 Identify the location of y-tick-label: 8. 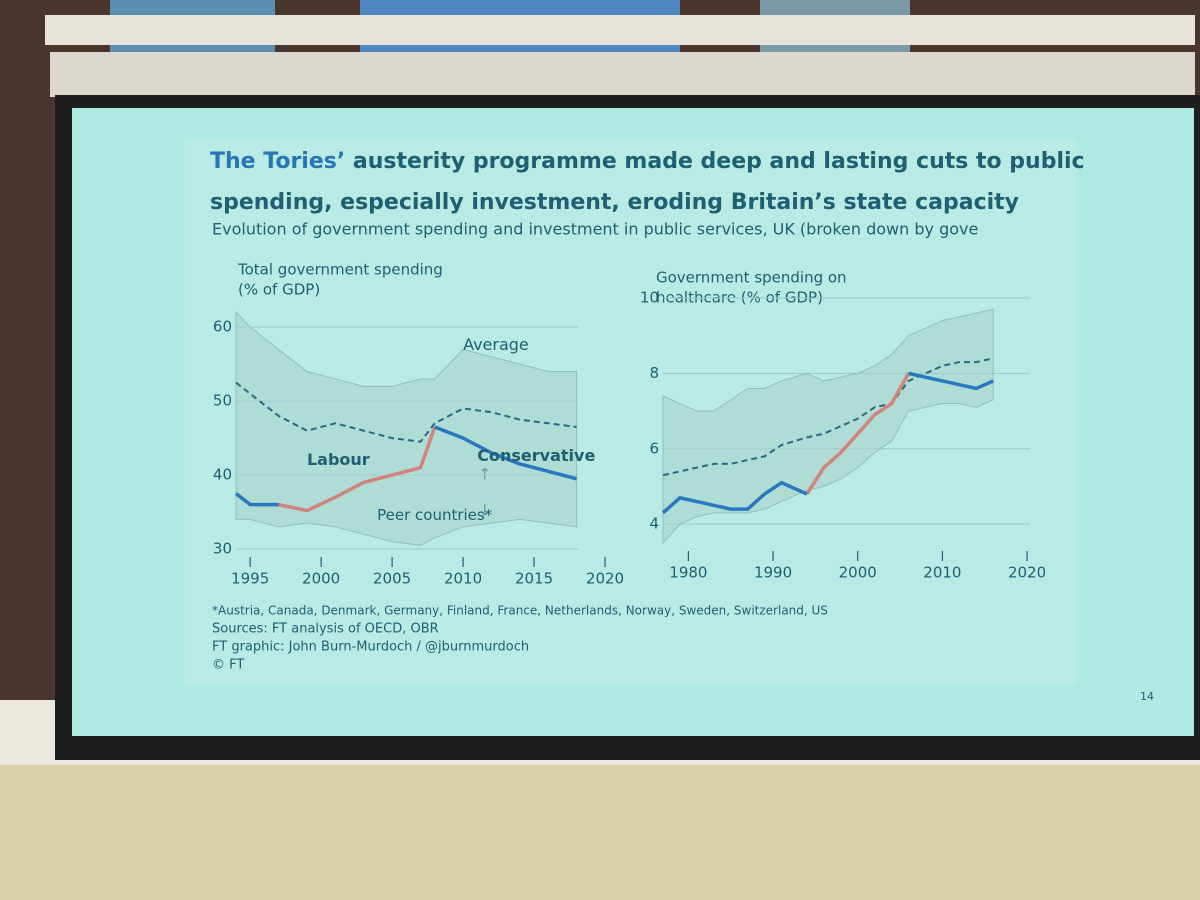
(654, 373).